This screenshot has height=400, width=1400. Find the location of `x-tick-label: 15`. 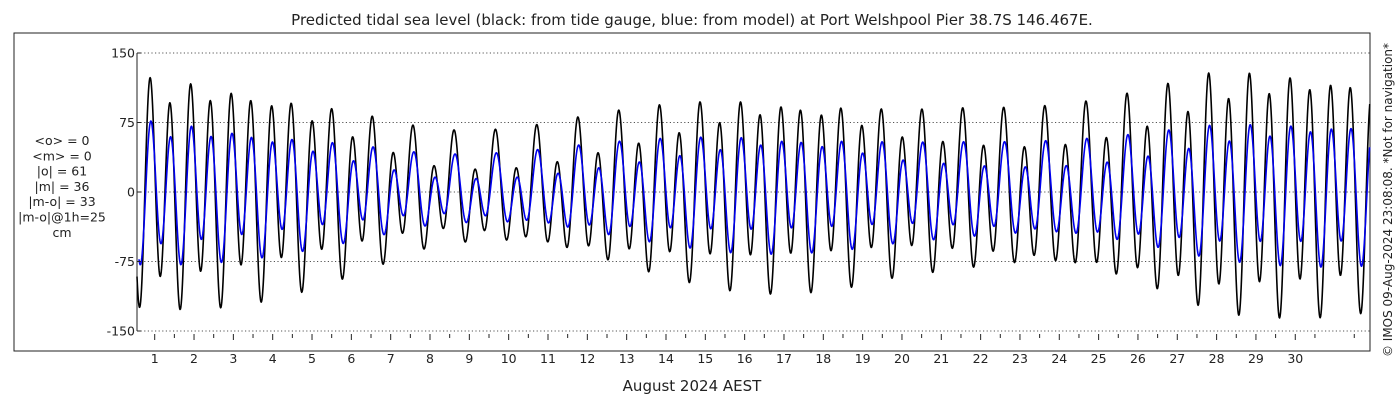

x-tick-label: 15 is located at coordinates (705, 358).